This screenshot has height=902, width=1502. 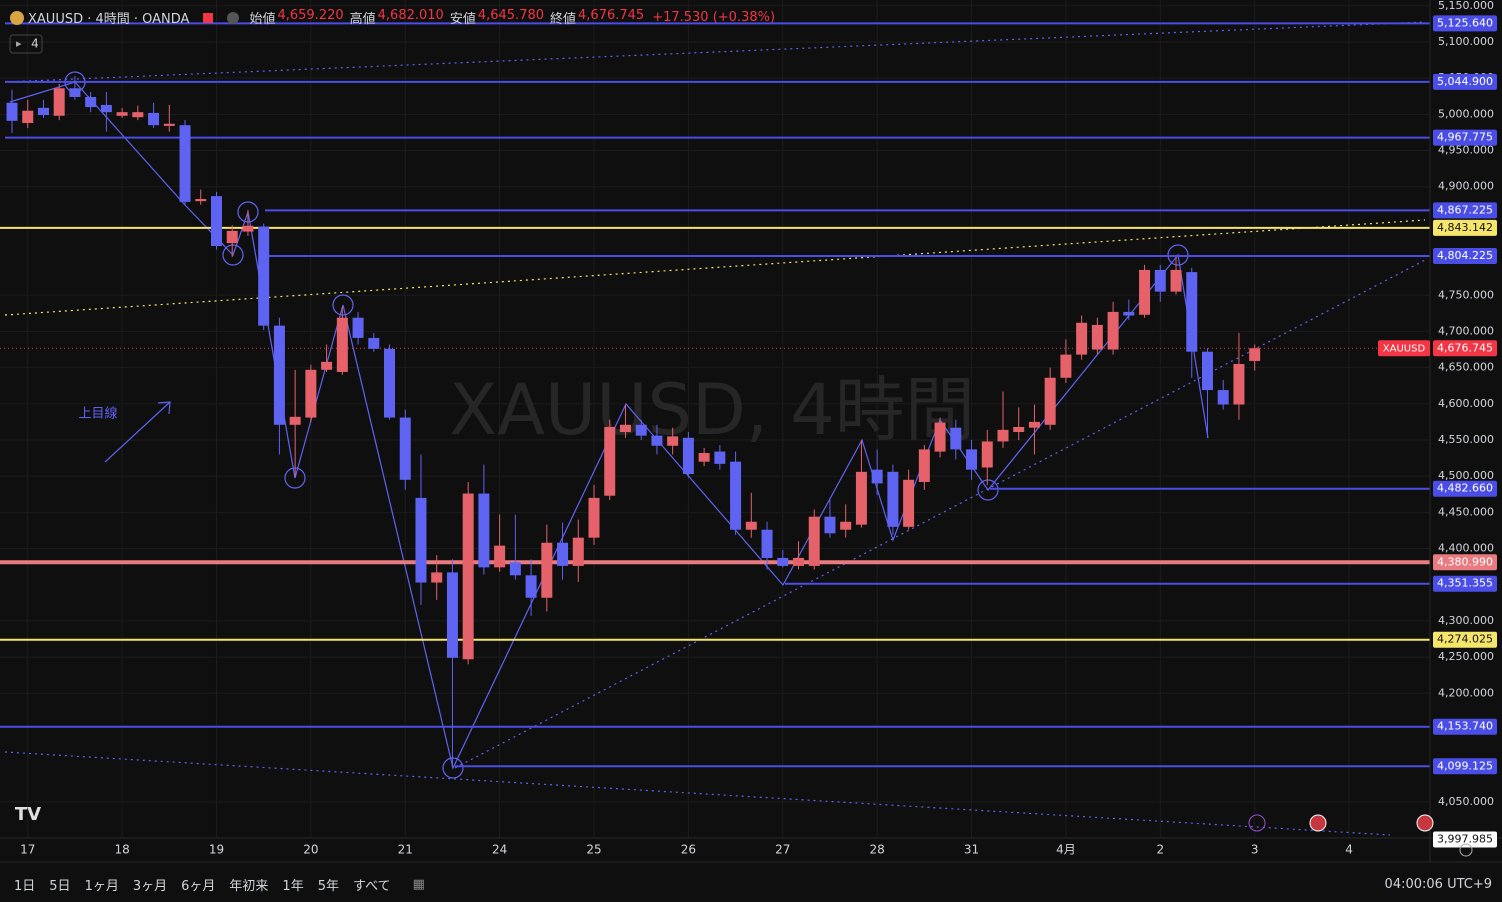 I want to click on x-tick-label: 31, so click(x=971, y=850).